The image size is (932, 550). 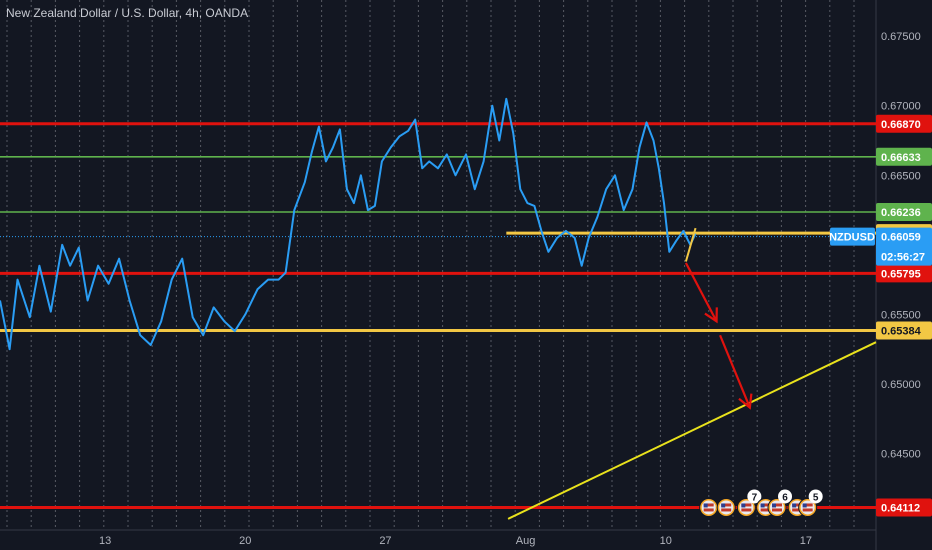 What do you see at coordinates (901, 176) in the screenshot?
I see `y-tick-label: 0.66500` at bounding box center [901, 176].